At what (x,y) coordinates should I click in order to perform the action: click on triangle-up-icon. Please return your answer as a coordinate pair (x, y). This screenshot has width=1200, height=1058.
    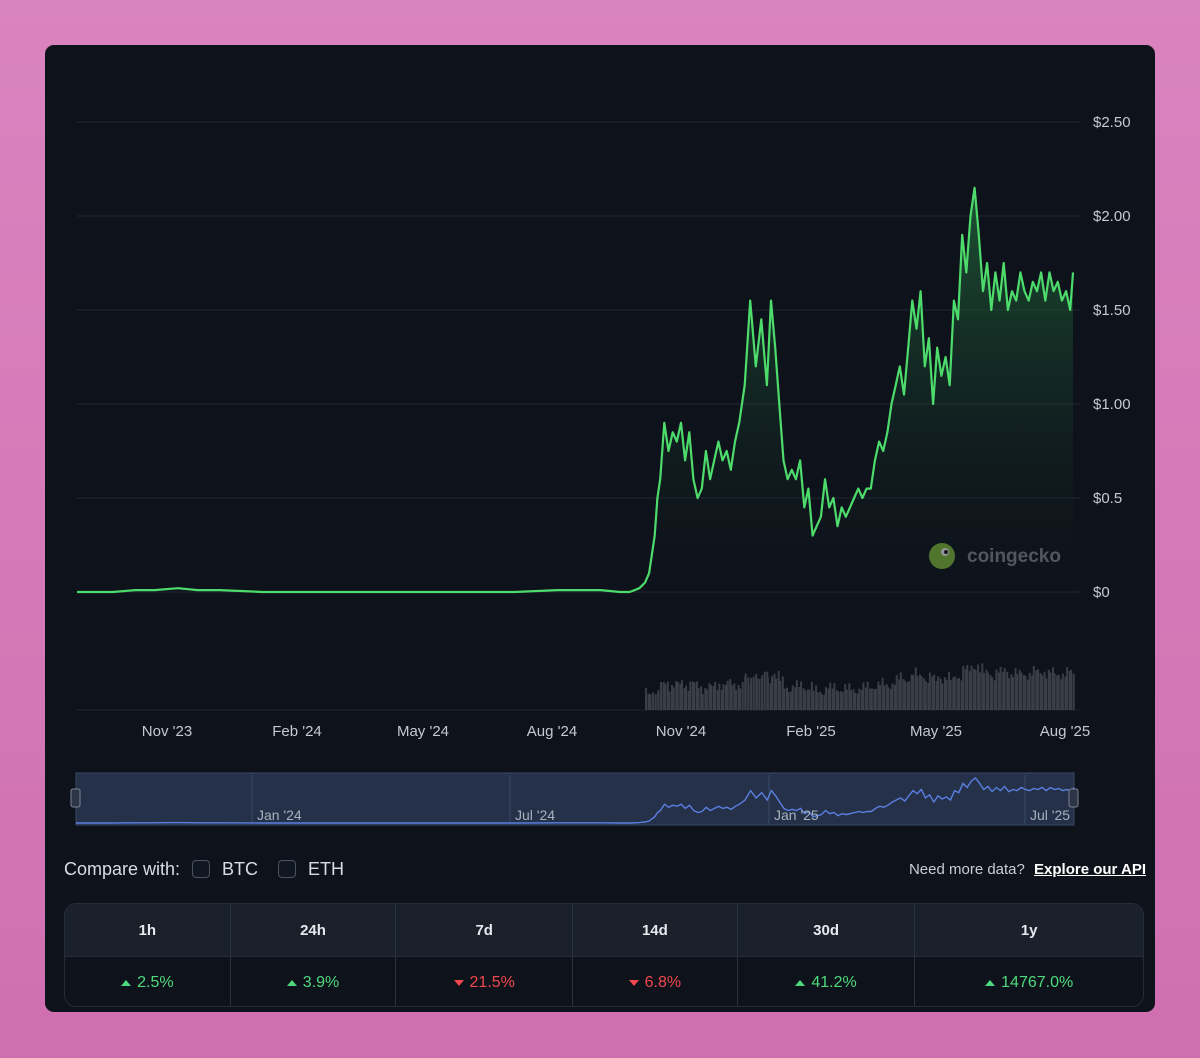
    Looking at the image, I should click on (126, 983).